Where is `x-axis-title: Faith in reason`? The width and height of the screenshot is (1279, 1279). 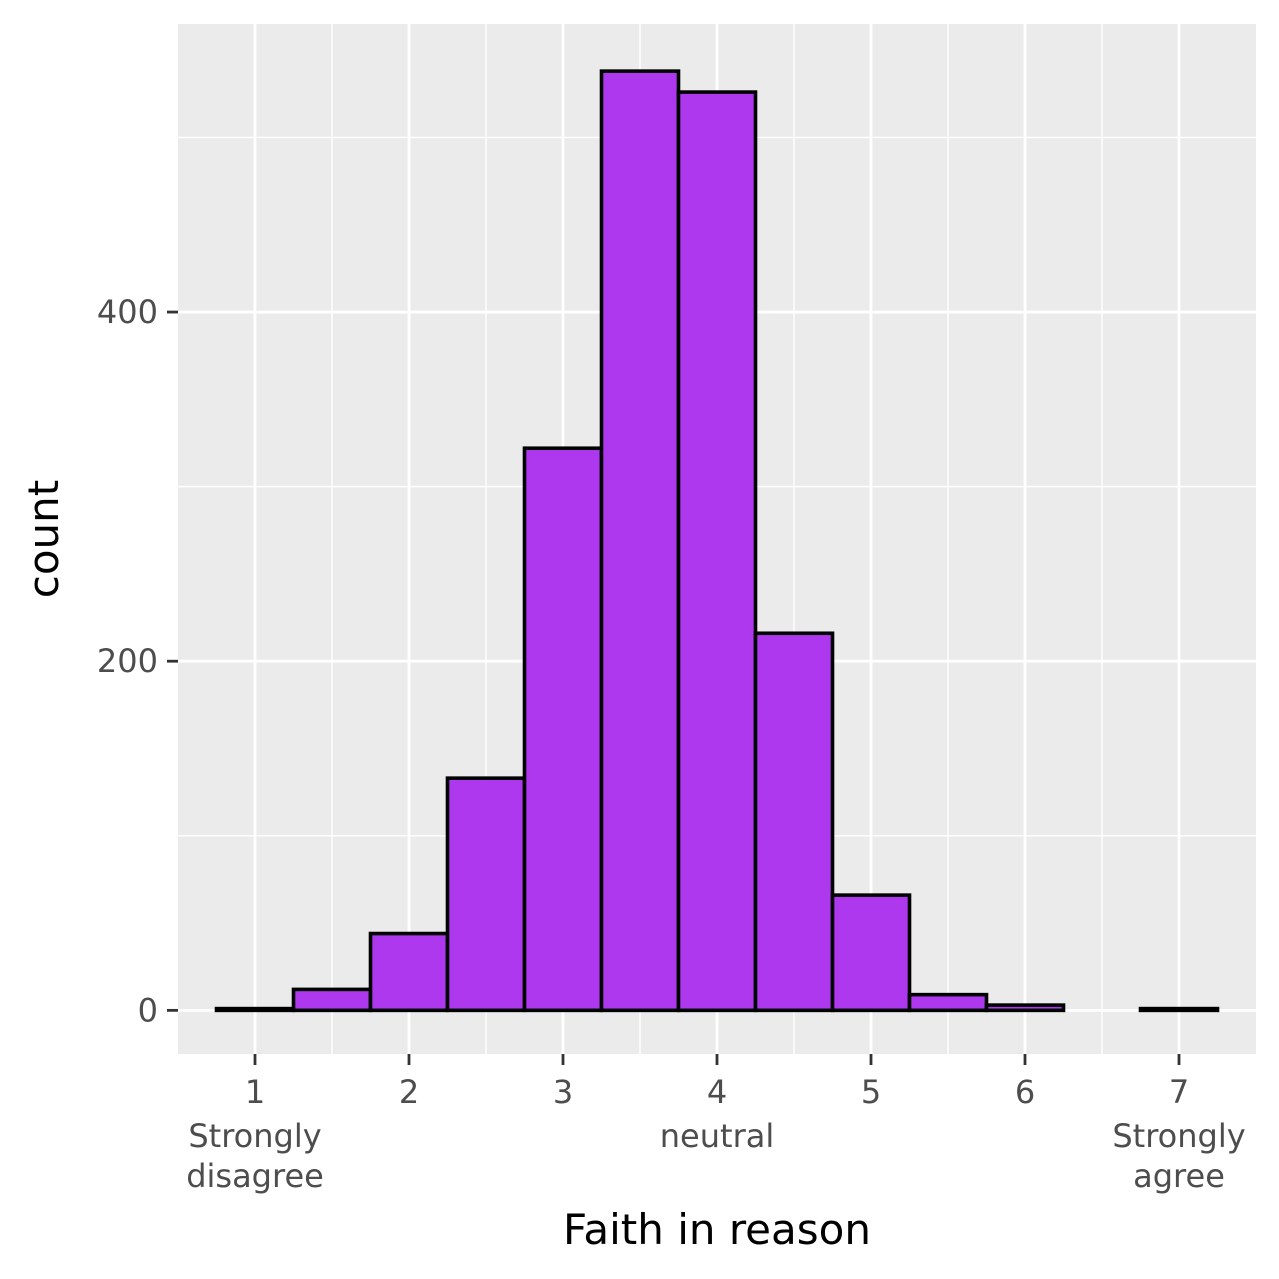
x-axis-title: Faith in reason is located at coordinates (717, 1229).